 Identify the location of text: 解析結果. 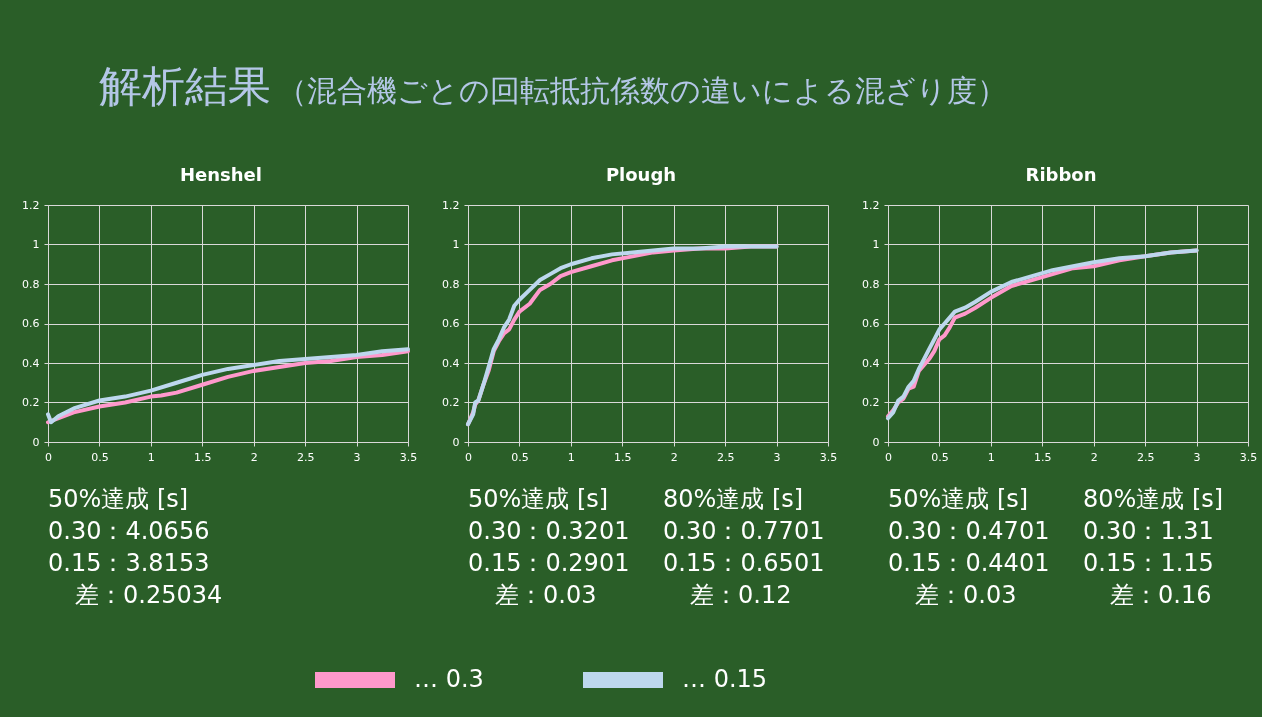
(185, 86).